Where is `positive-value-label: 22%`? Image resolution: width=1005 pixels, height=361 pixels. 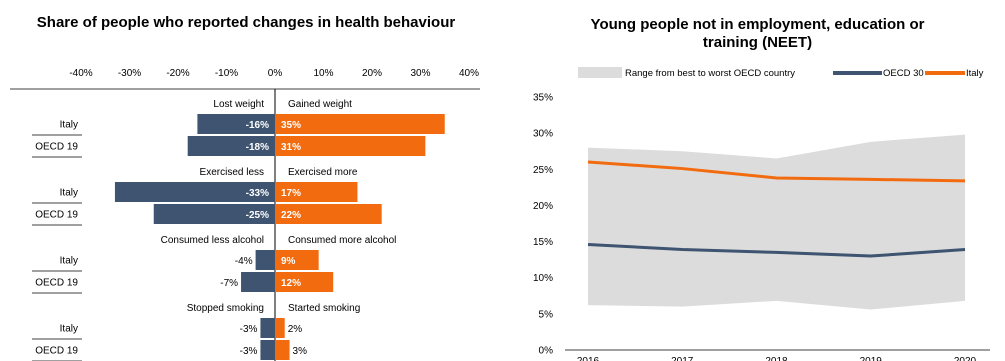
positive-value-label: 22% is located at coordinates (291, 215).